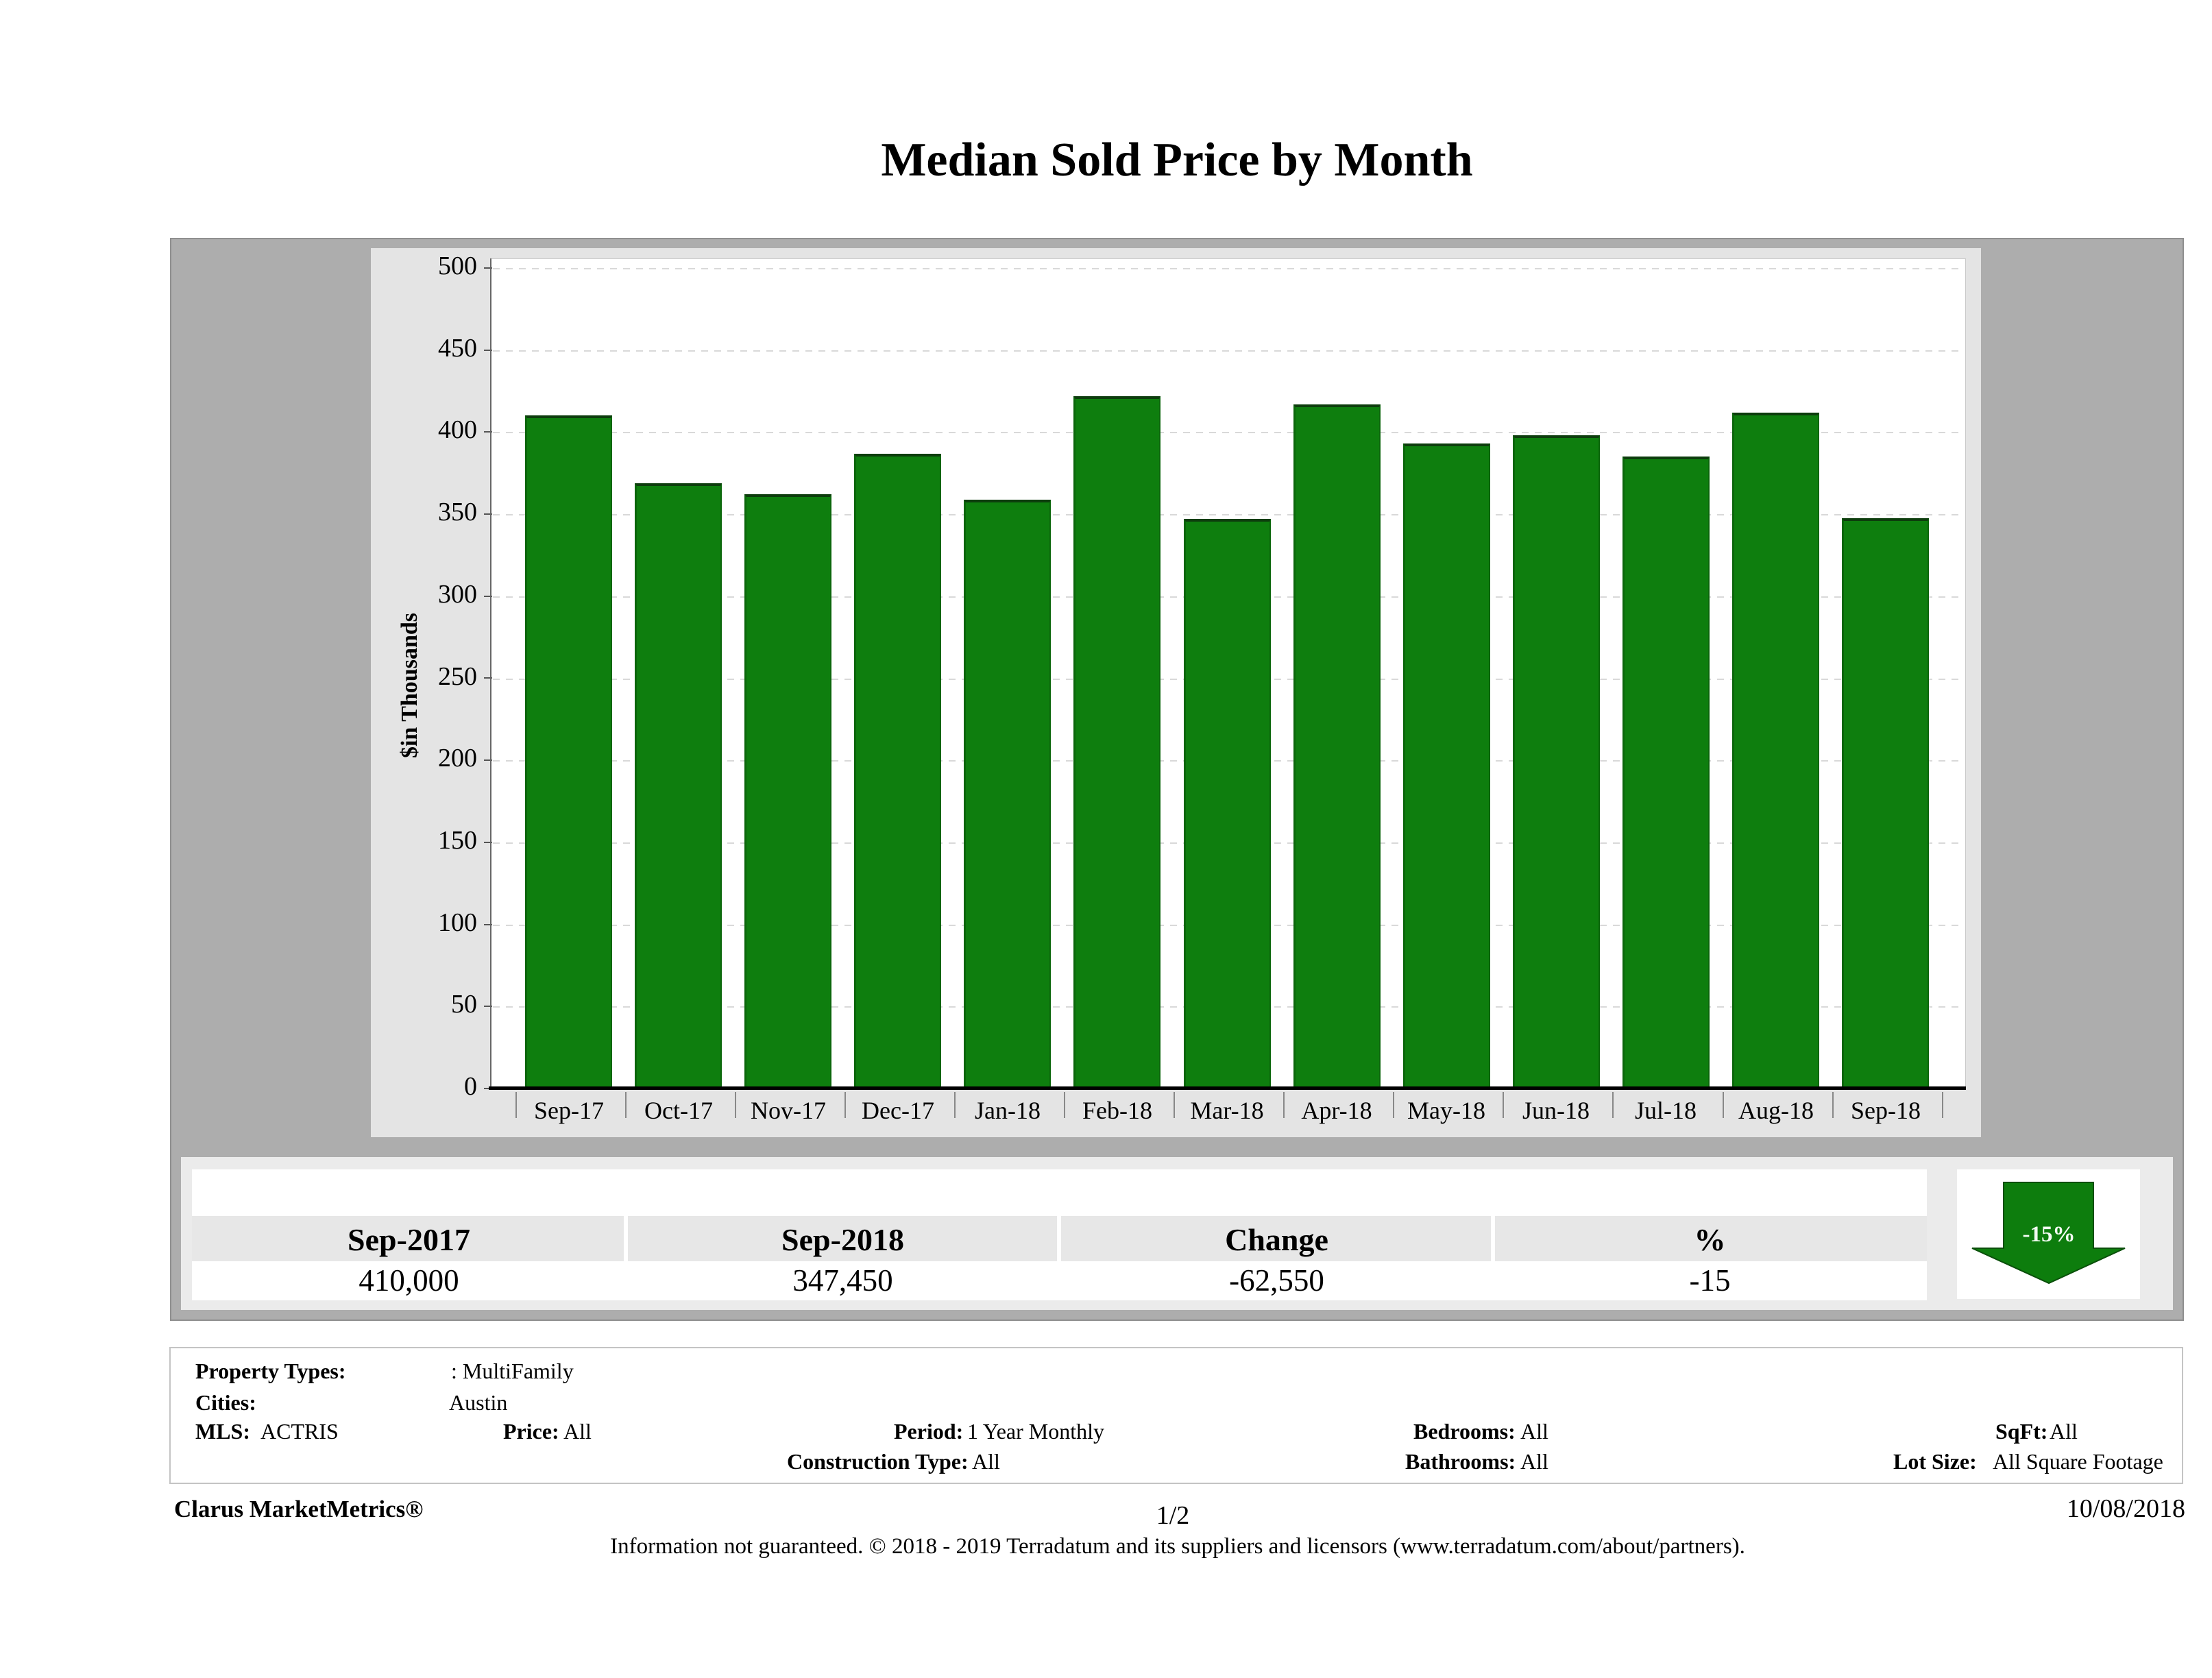  Describe the element at coordinates (2049, 1234) in the screenshot. I see `svg-text: -15%` at that location.